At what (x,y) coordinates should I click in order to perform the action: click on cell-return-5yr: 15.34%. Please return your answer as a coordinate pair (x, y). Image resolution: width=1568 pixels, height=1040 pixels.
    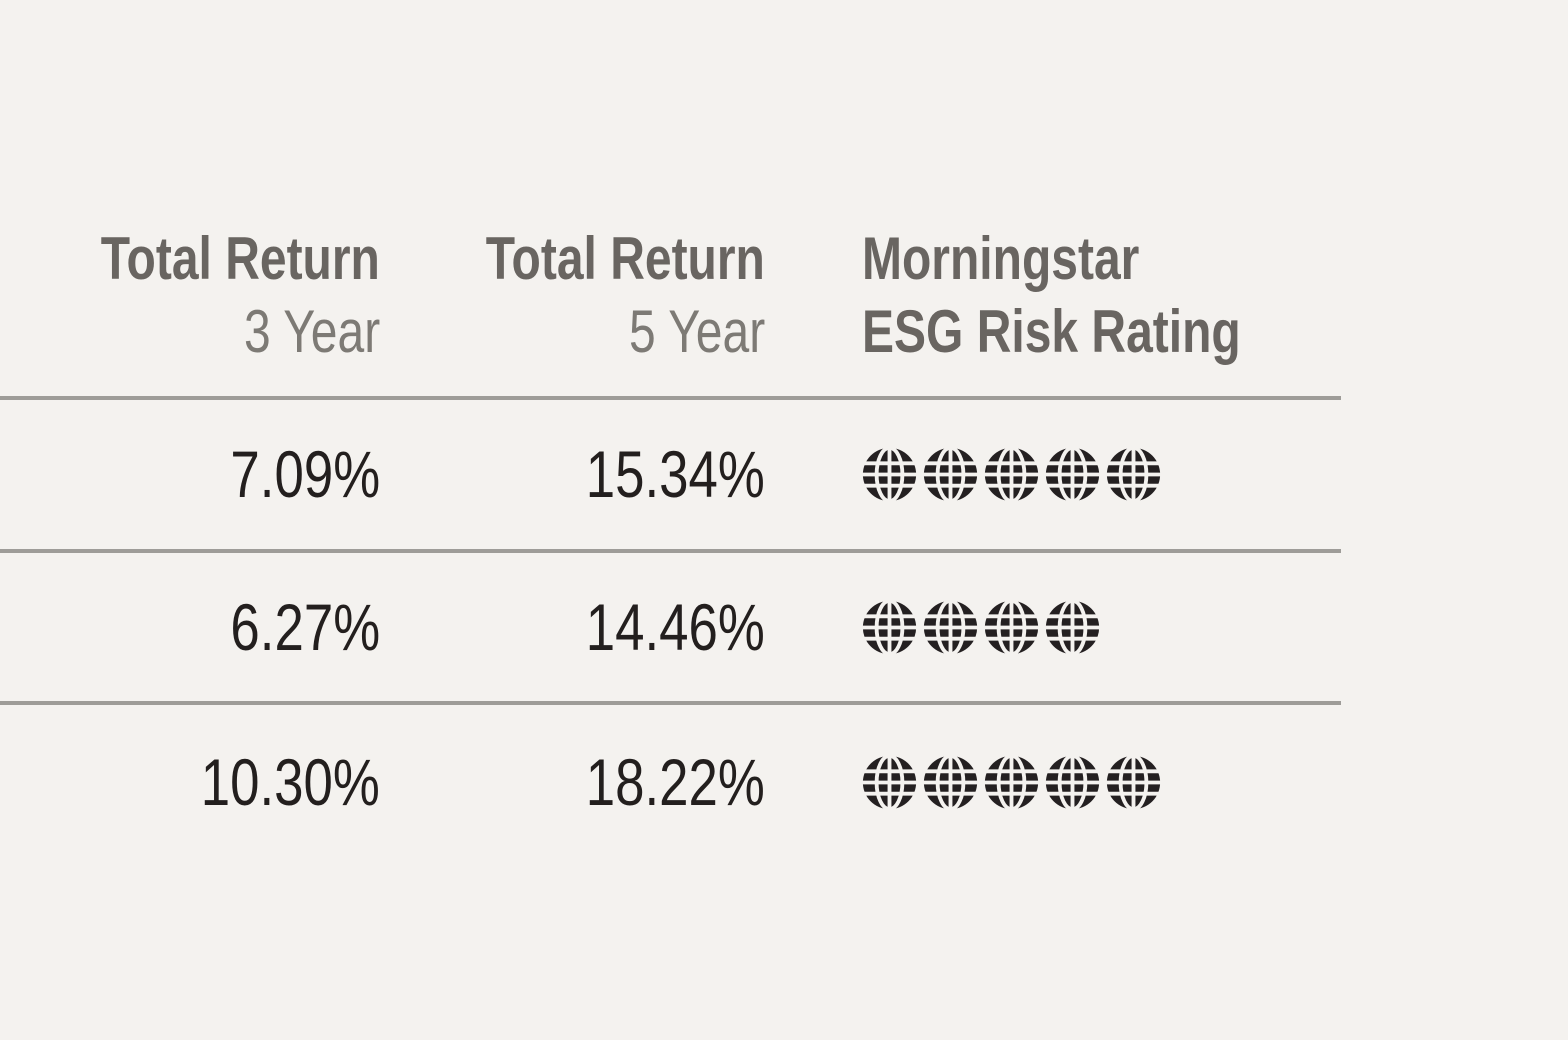
    Looking at the image, I should click on (675, 474).